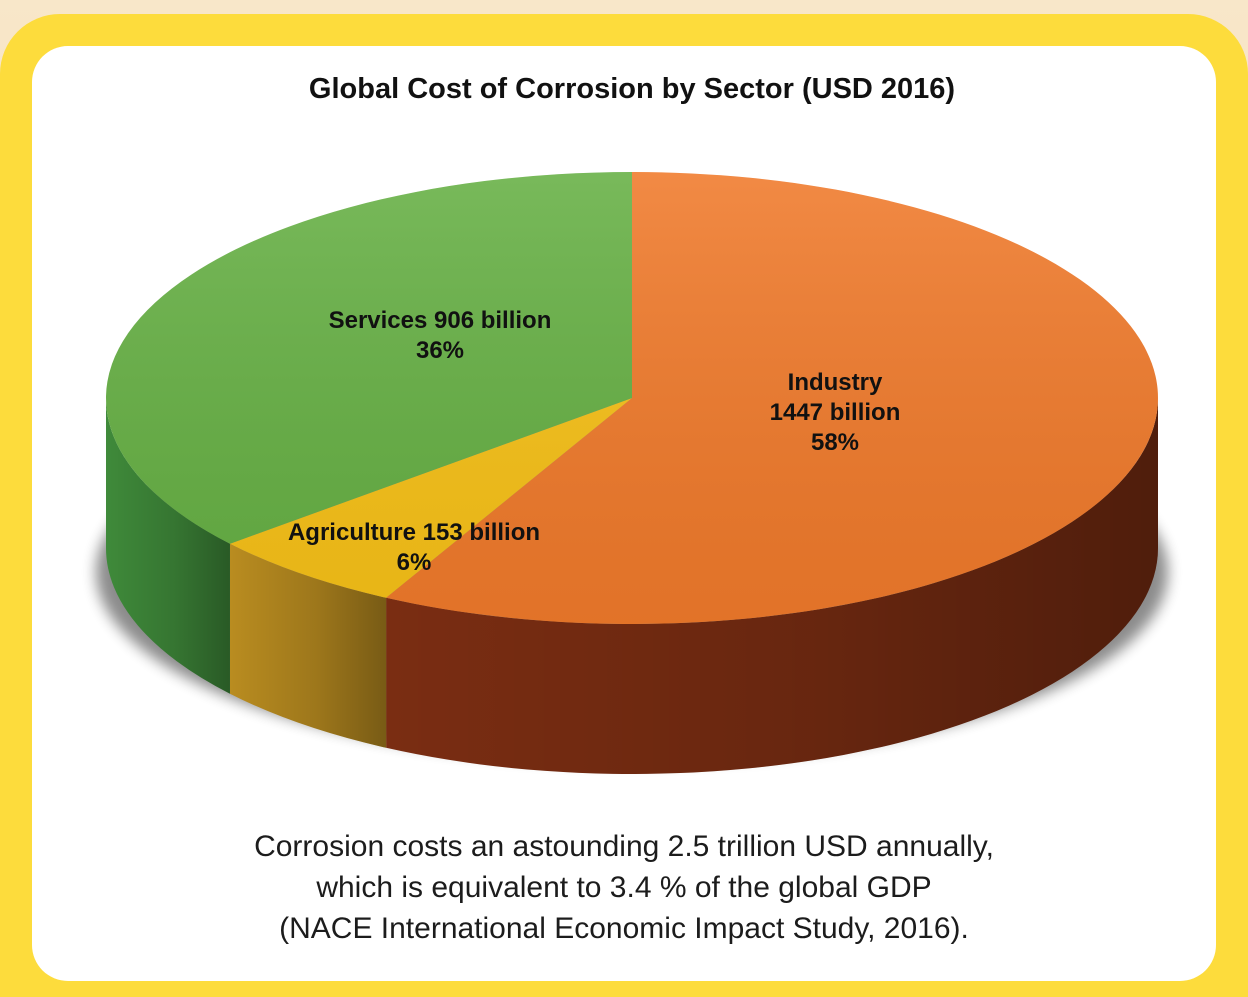 Image resolution: width=1248 pixels, height=997 pixels. What do you see at coordinates (440, 320) in the screenshot?
I see `slice-label-line: Services 906 billion` at bounding box center [440, 320].